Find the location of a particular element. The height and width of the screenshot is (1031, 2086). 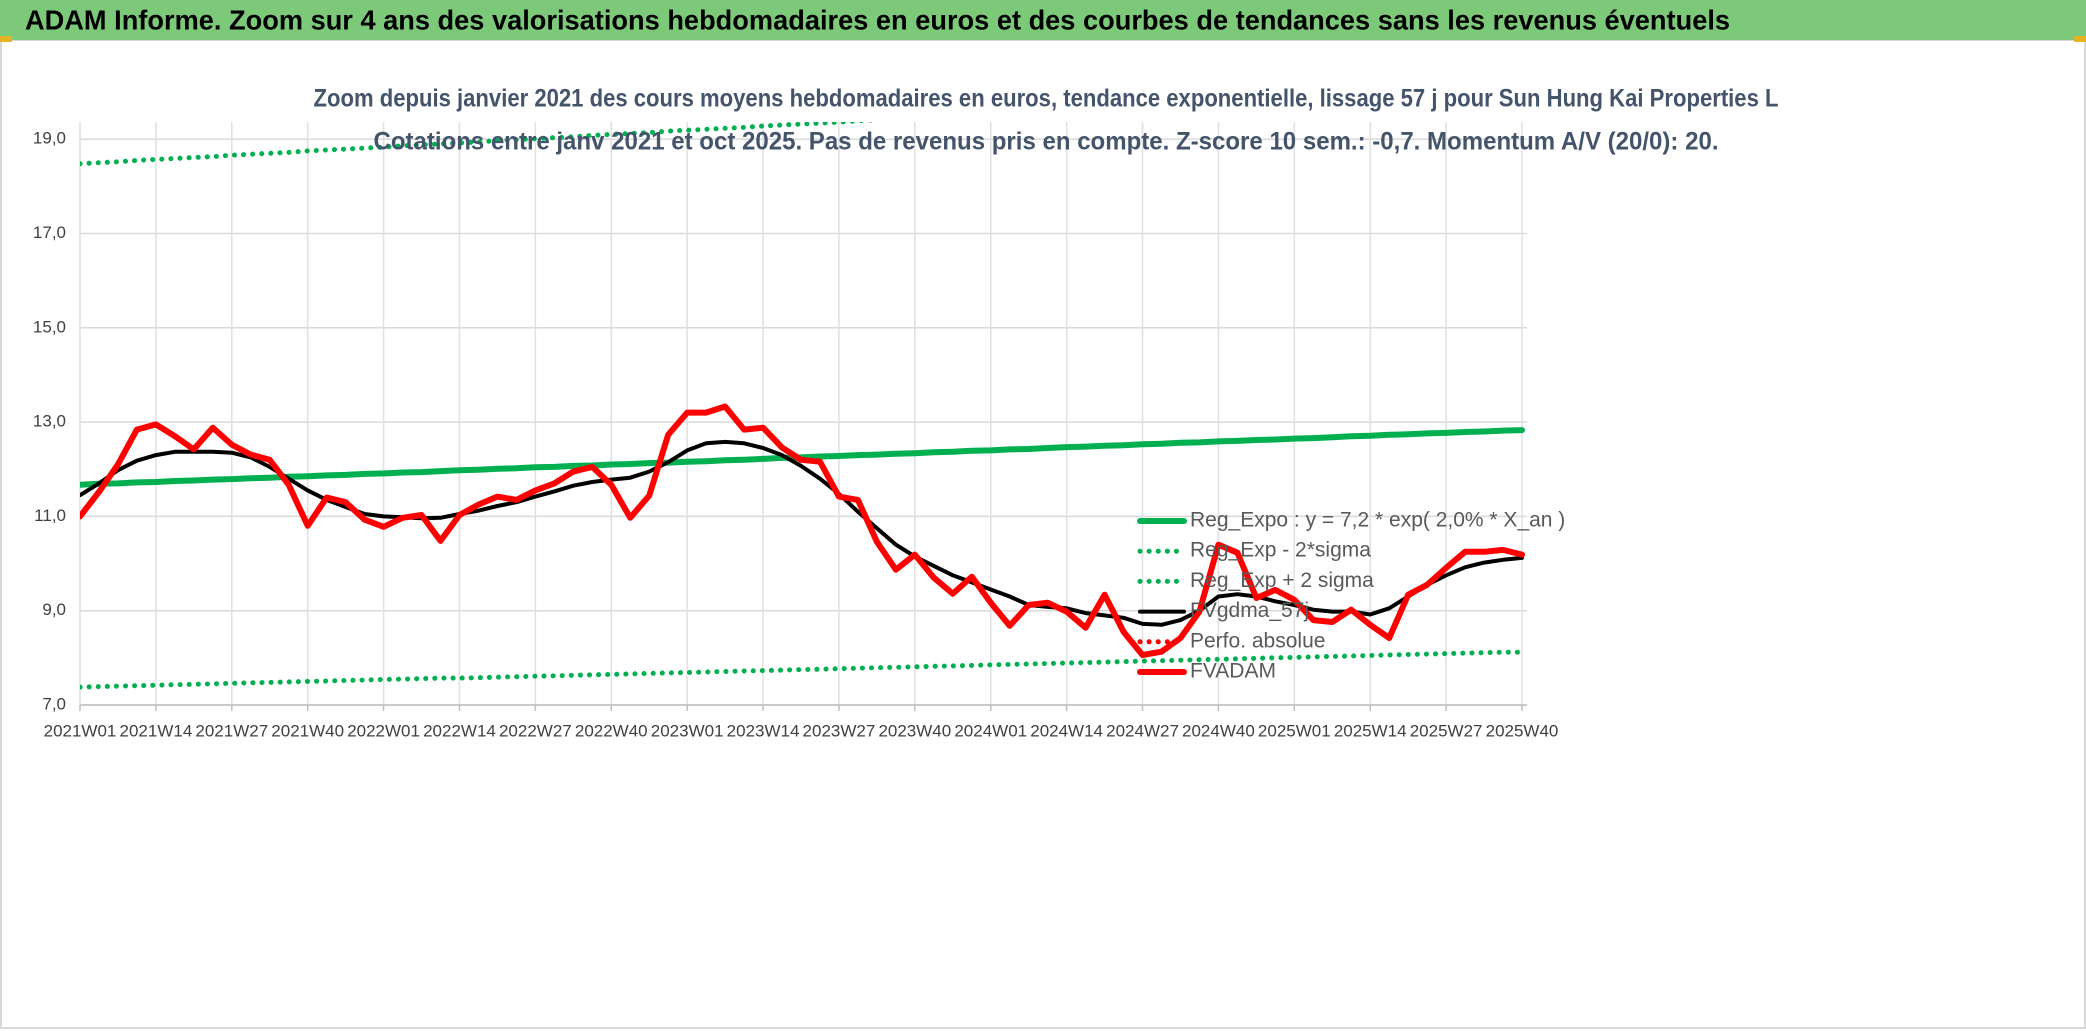

x-tick-label: 2021W01 is located at coordinates (80, 730).